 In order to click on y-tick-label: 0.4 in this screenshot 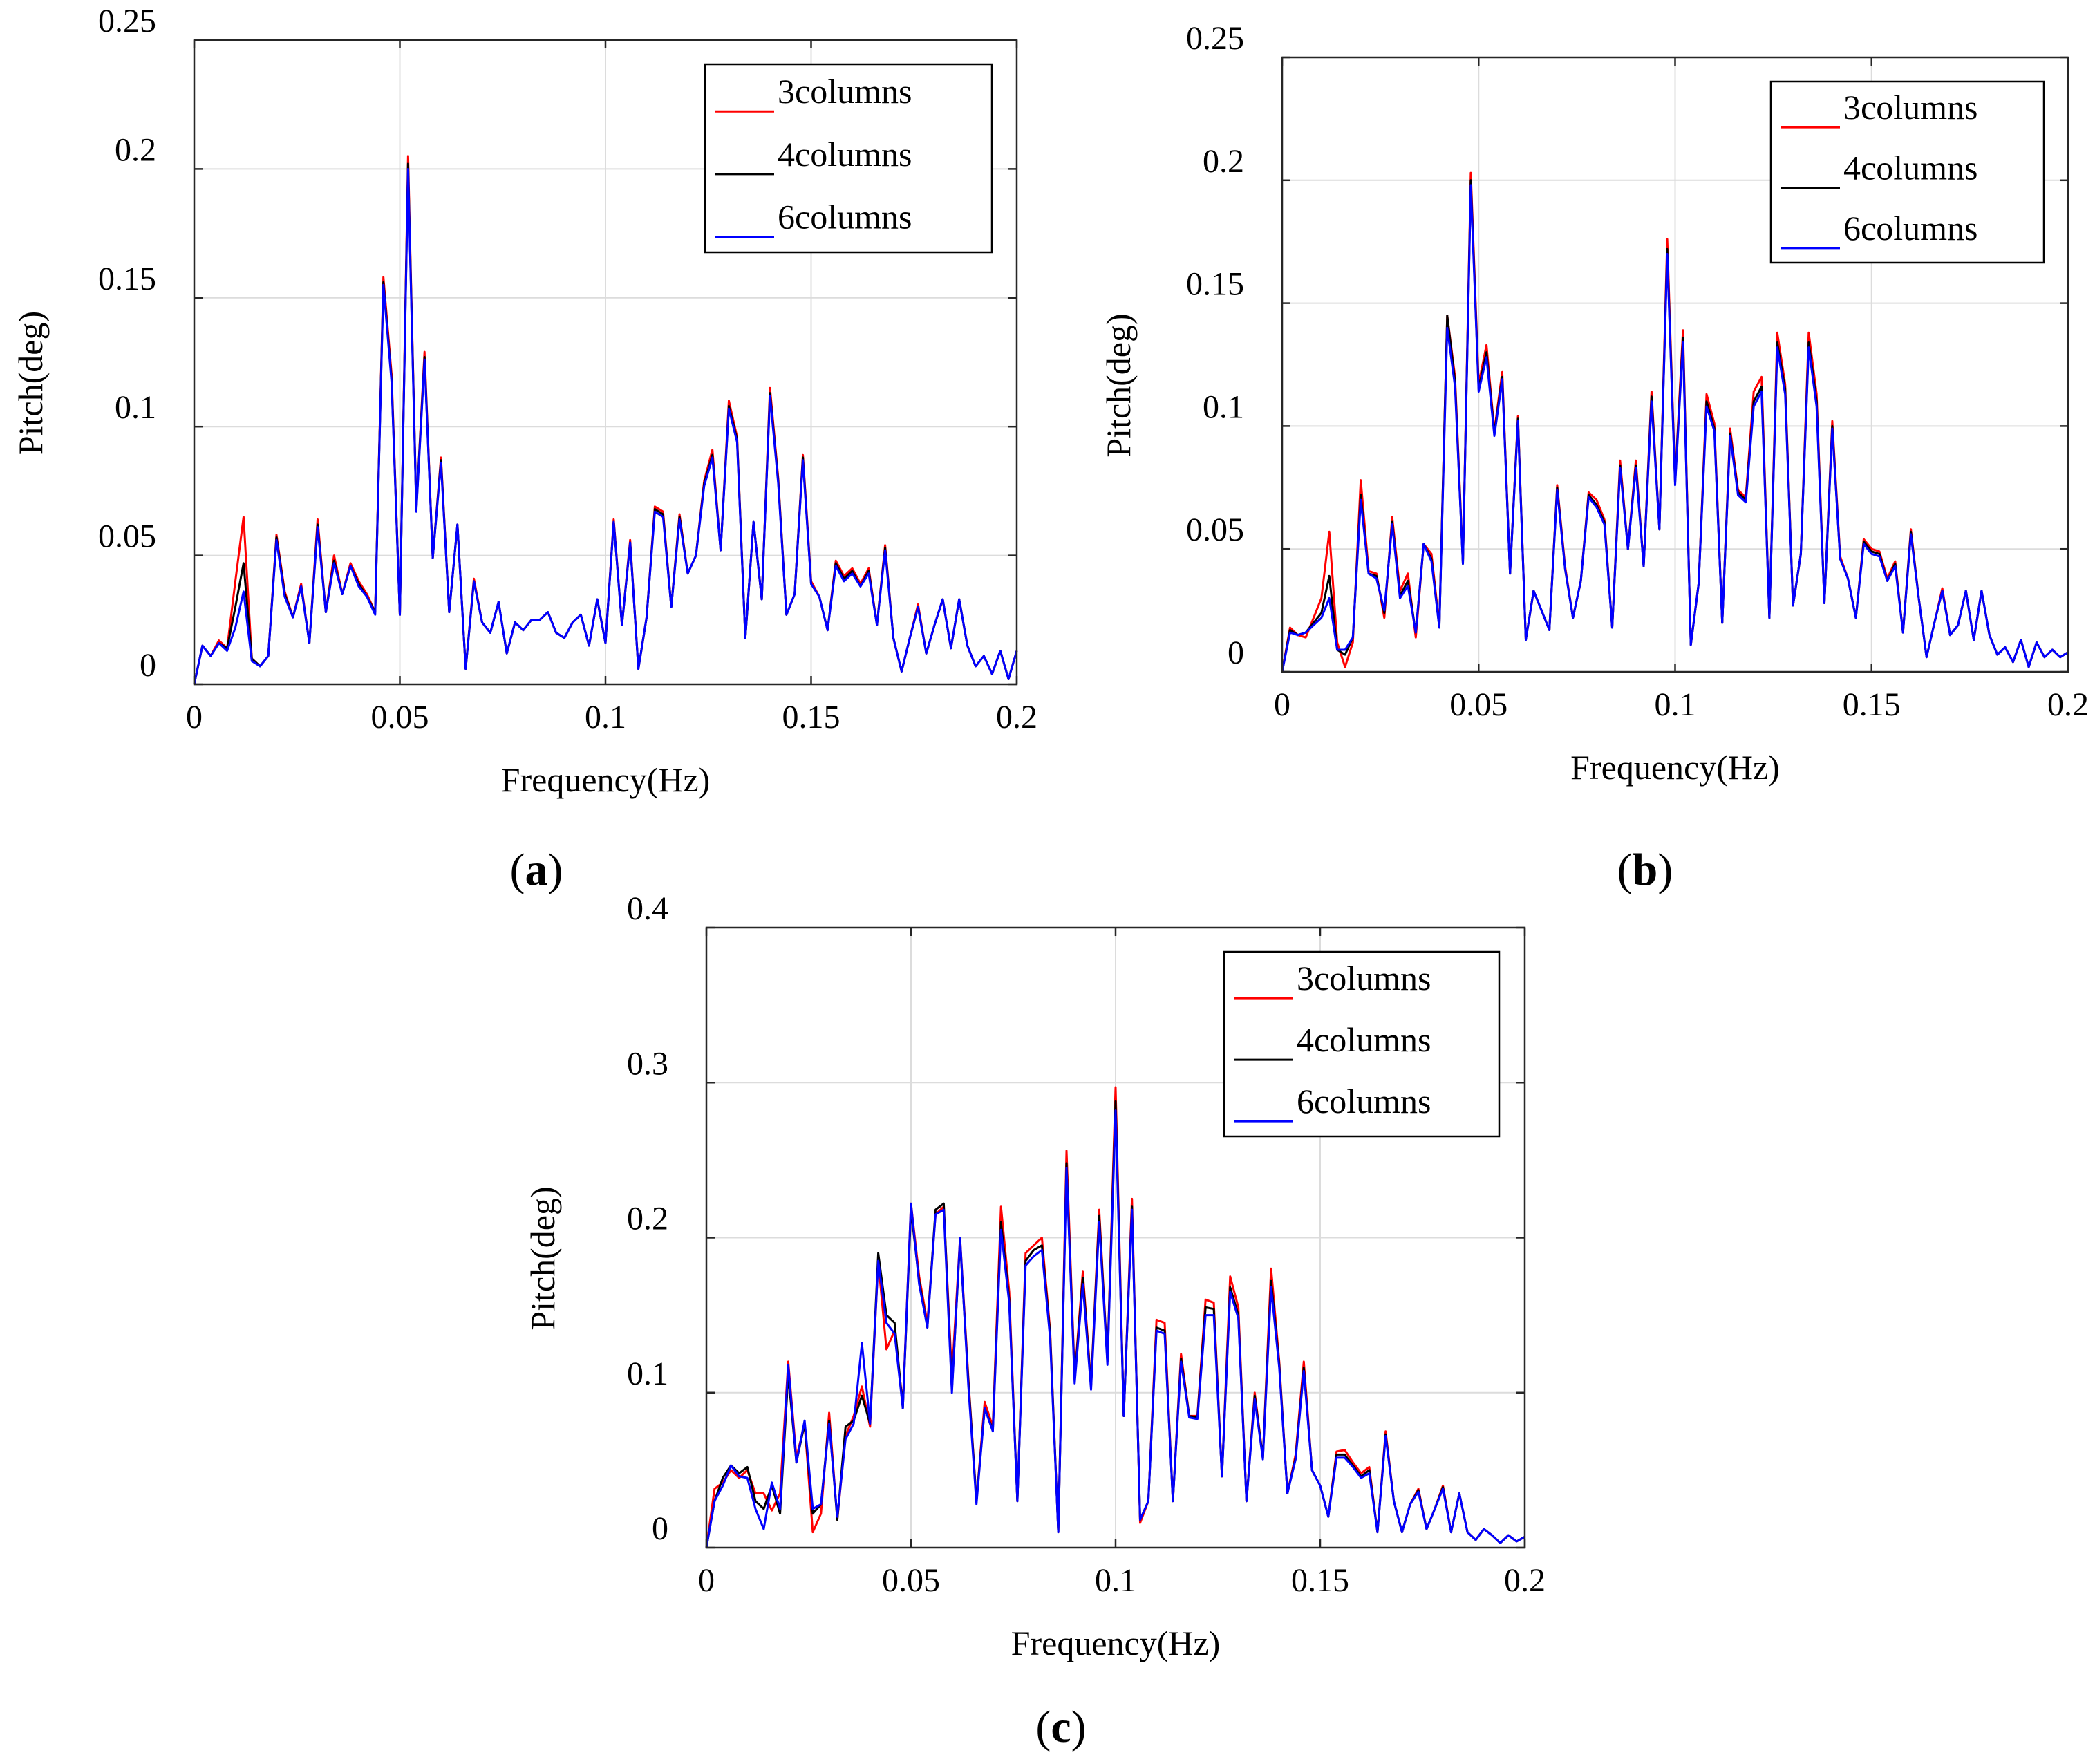, I will do `click(647, 908)`.